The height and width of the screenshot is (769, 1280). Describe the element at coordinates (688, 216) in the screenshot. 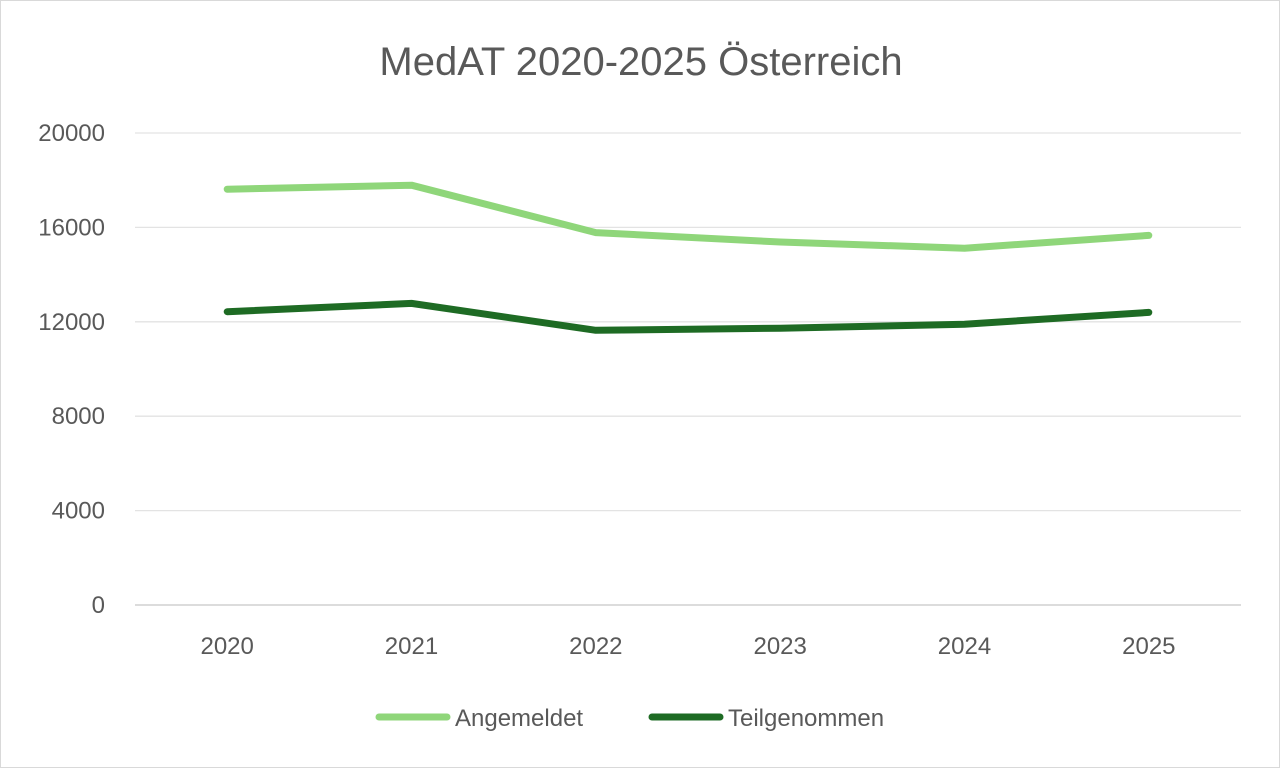

I see `series-line-angemeldet` at that location.